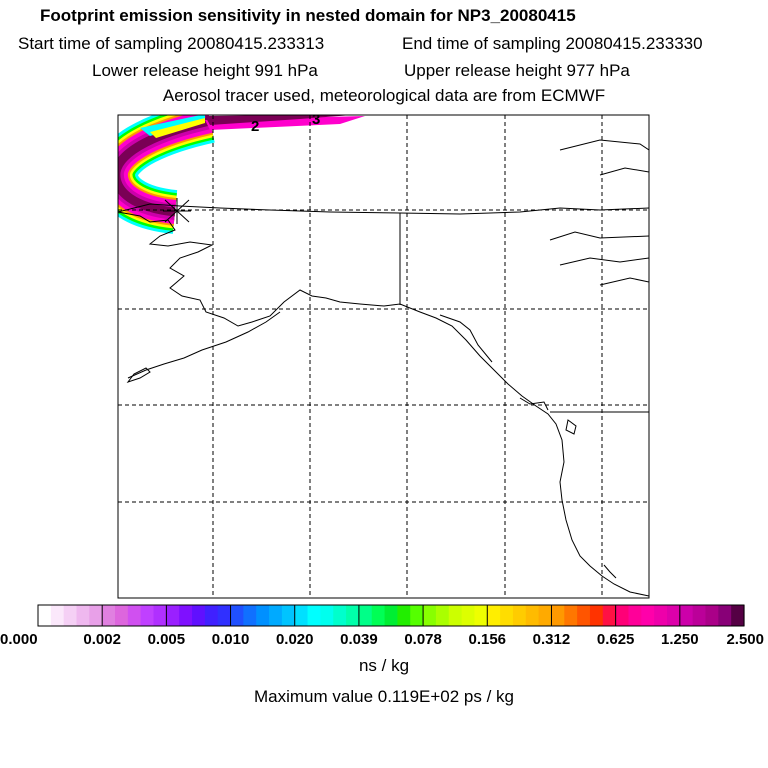 This screenshot has height=768, width=768. Describe the element at coordinates (19, 639) in the screenshot. I see `colorbar-tick-label: 0.000` at that location.